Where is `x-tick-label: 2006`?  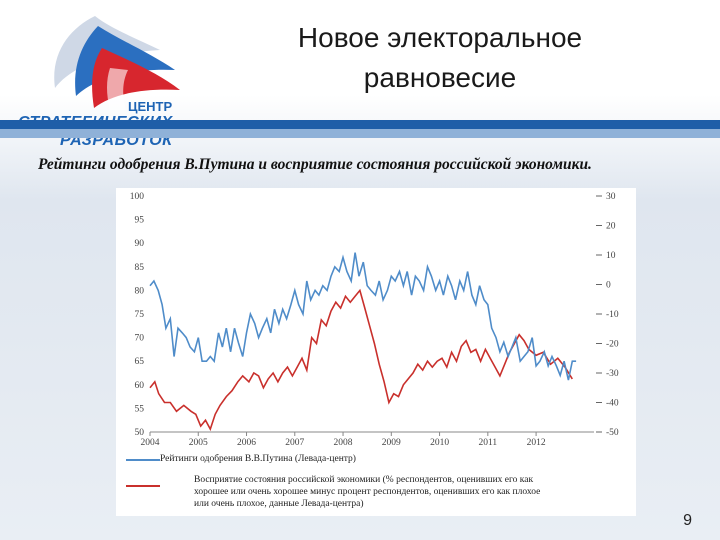
x-tick-label: 2006 is located at coordinates (246, 443).